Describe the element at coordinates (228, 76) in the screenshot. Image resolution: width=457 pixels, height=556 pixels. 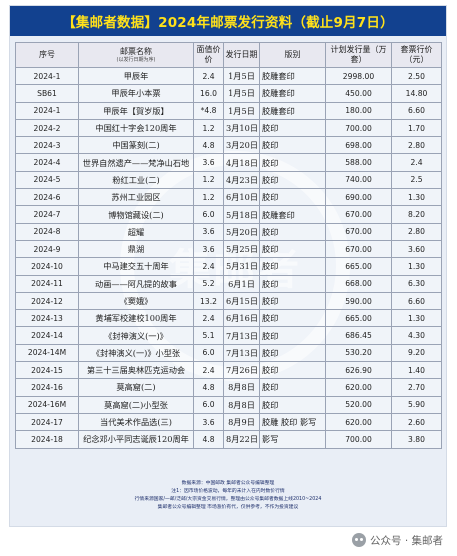
I see `table-row: 2024-1 甲辰年 2.4 1月5日 胶雕套印 2998.00 2.50` at that location.